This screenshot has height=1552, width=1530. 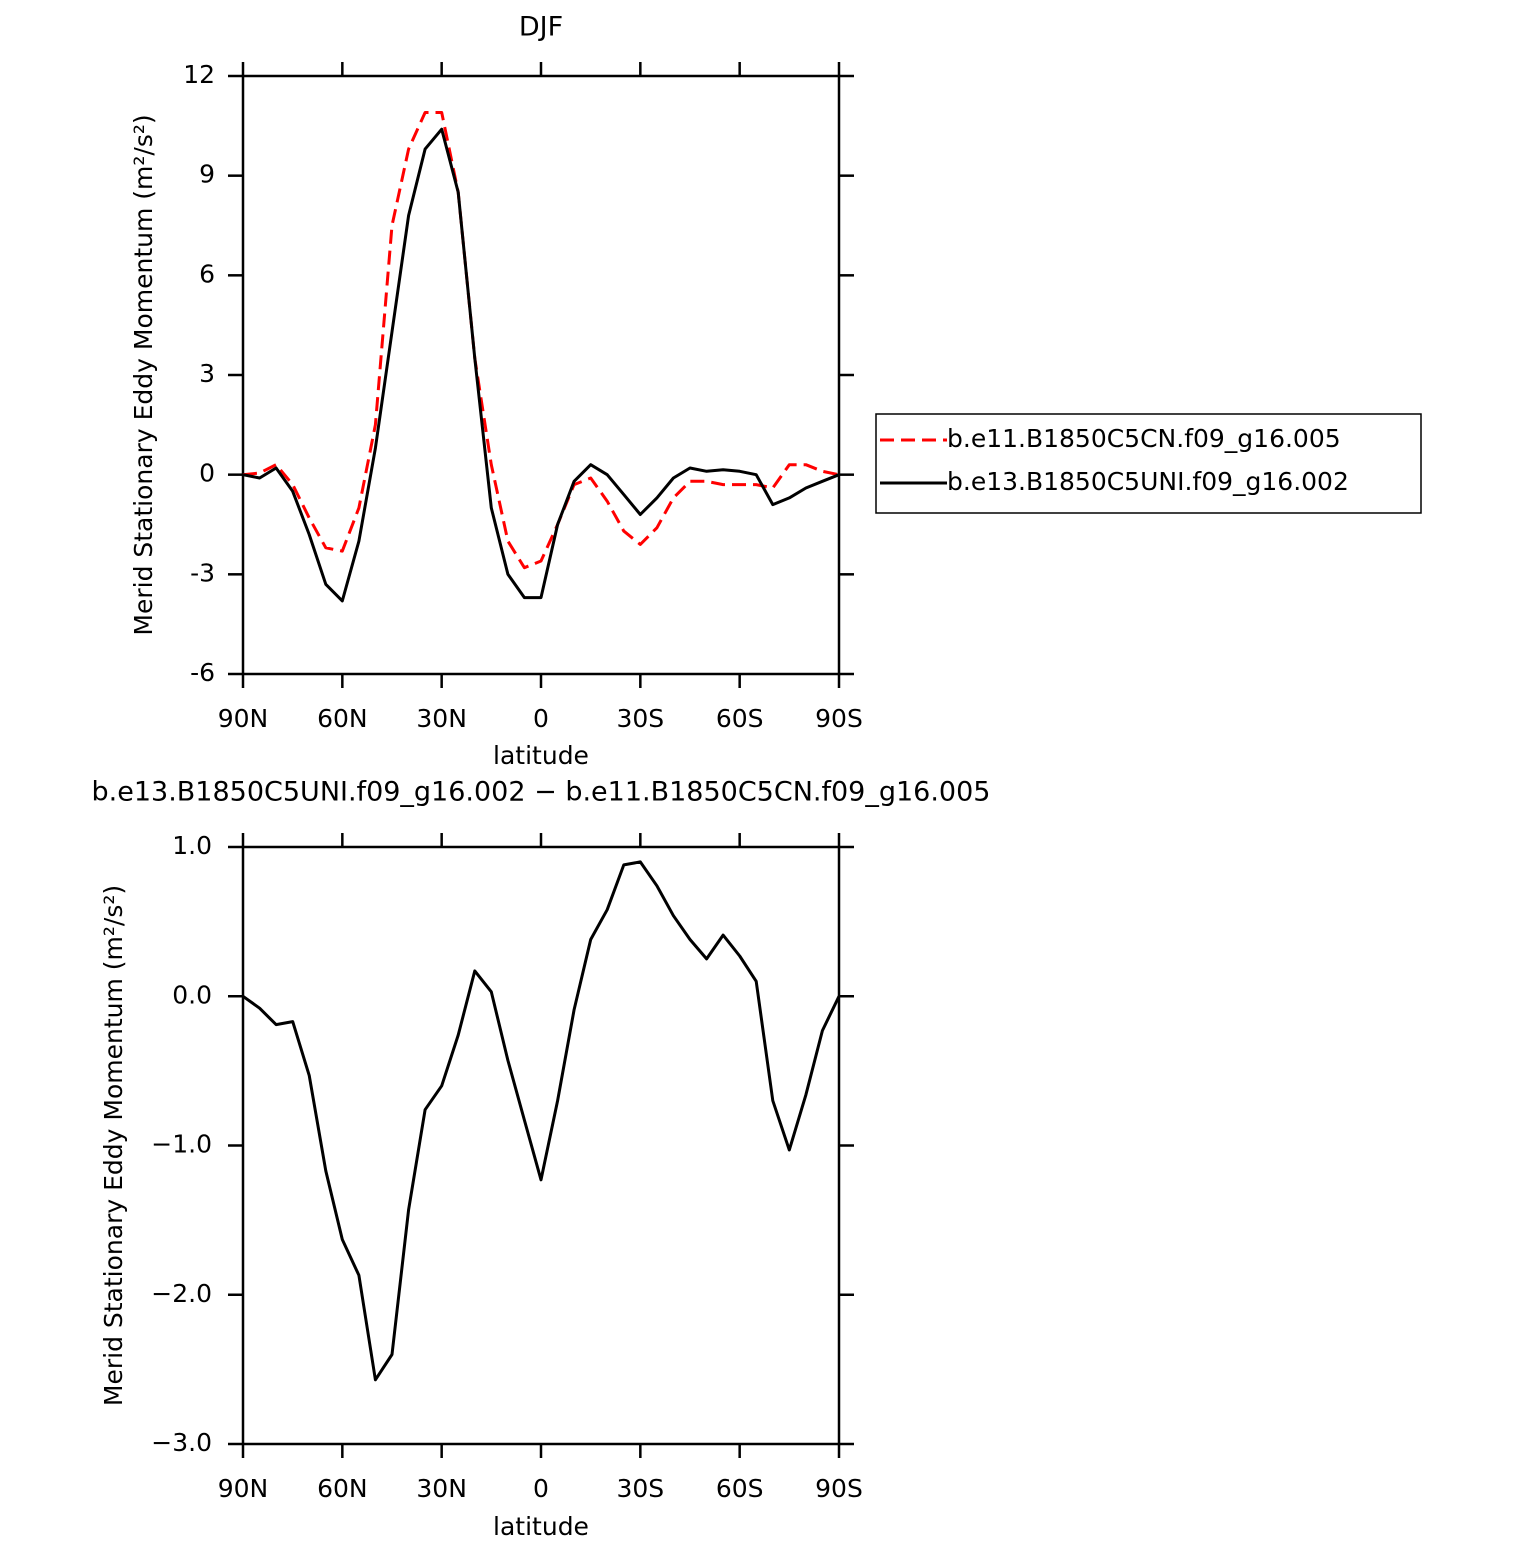 What do you see at coordinates (181, 1442) in the screenshot?
I see `y-tick-label: −3.0` at bounding box center [181, 1442].